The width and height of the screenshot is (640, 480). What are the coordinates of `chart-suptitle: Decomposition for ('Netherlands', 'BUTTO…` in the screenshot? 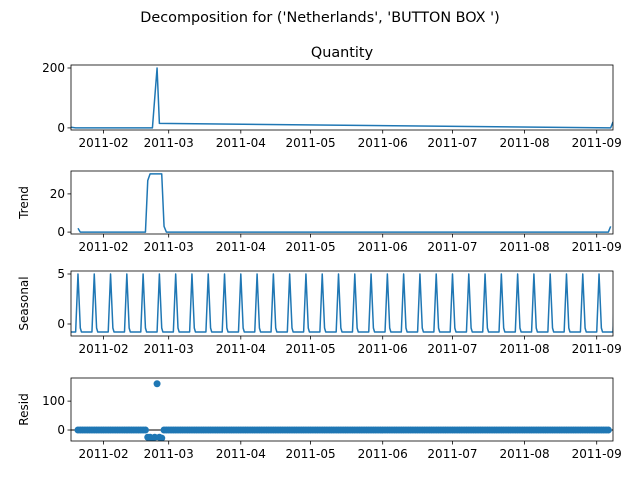 It's located at (319, 18).